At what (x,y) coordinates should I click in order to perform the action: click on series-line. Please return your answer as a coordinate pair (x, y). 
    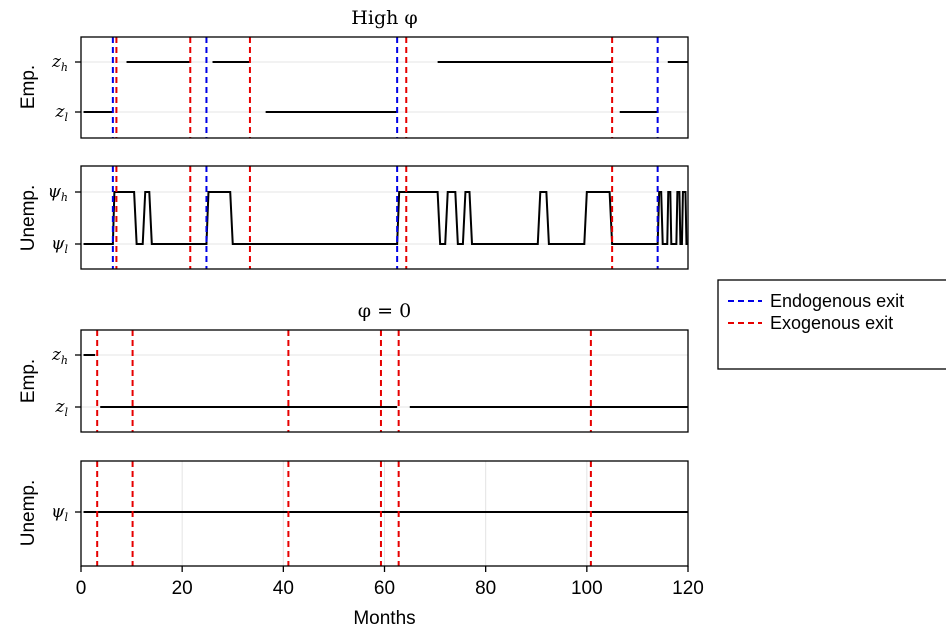
    Looking at the image, I should click on (385, 218).